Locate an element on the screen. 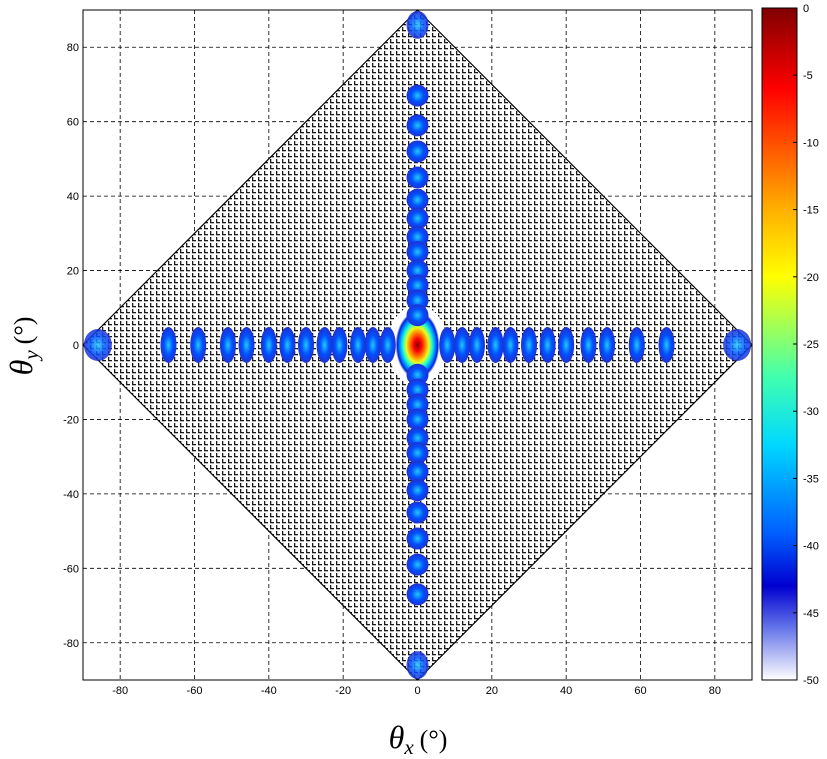 Image resolution: width=827 pixels, height=759 pixels. y-tick-label-3: 20 is located at coordinates (73, 272).